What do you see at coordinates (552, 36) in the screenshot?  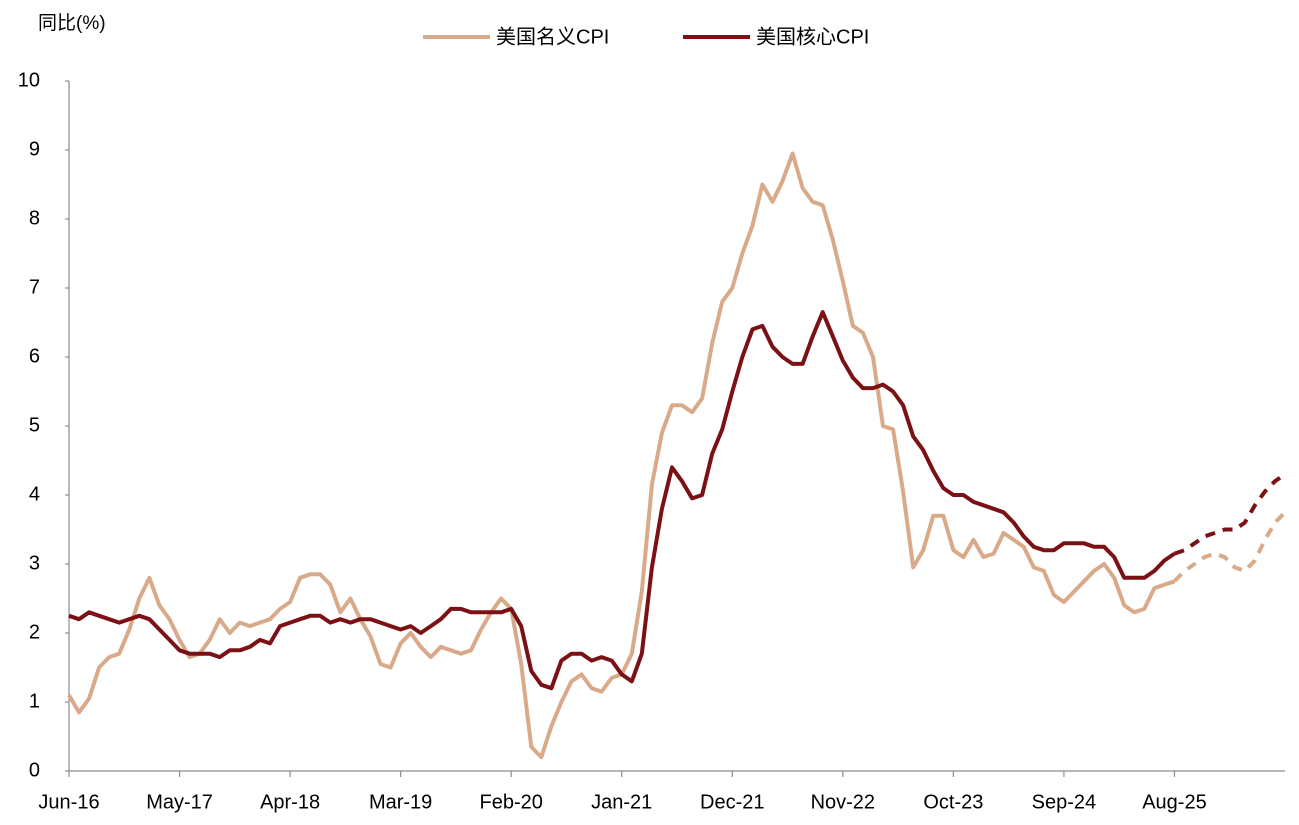 I see `legend-label: 美国名义CPI` at bounding box center [552, 36].